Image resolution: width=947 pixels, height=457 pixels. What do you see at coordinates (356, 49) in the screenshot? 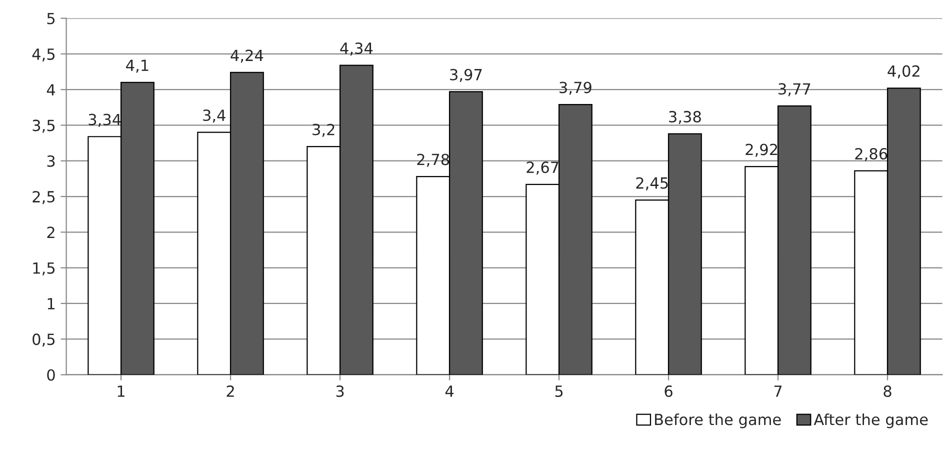
I see `data-label: 4,34` at bounding box center [356, 49].